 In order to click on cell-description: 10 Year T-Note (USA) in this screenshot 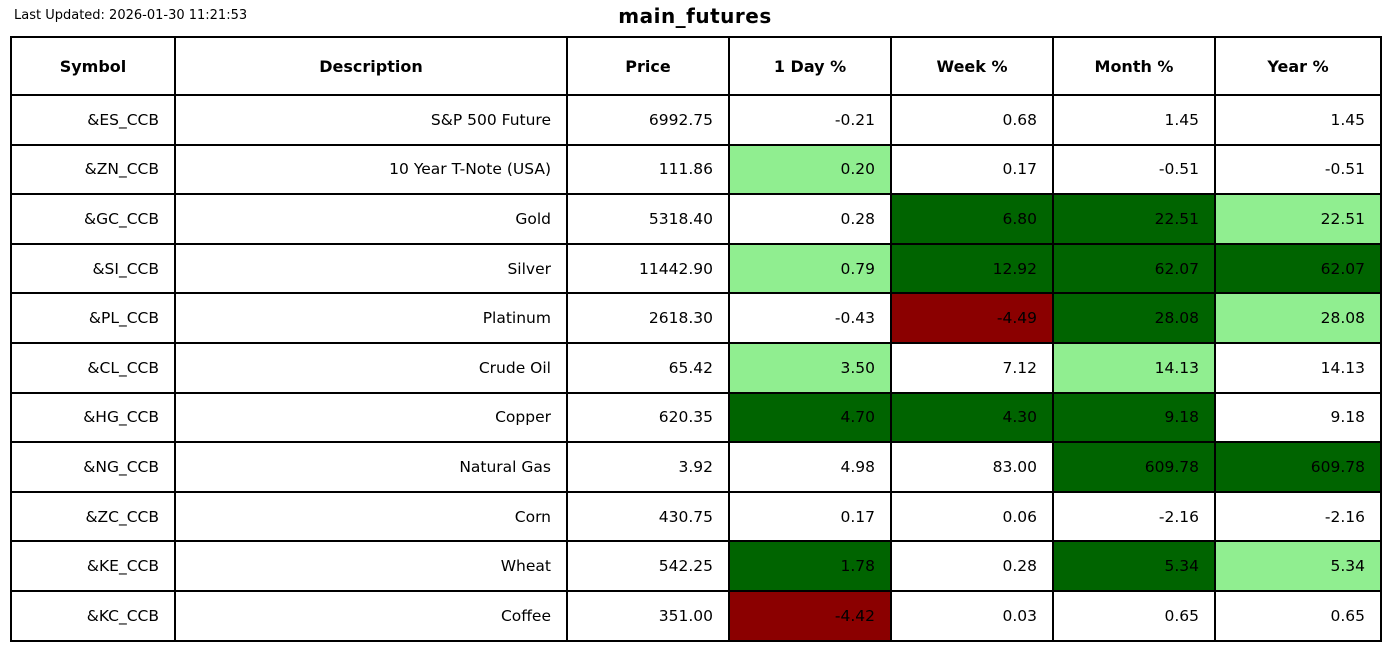, I will do `click(371, 169)`.